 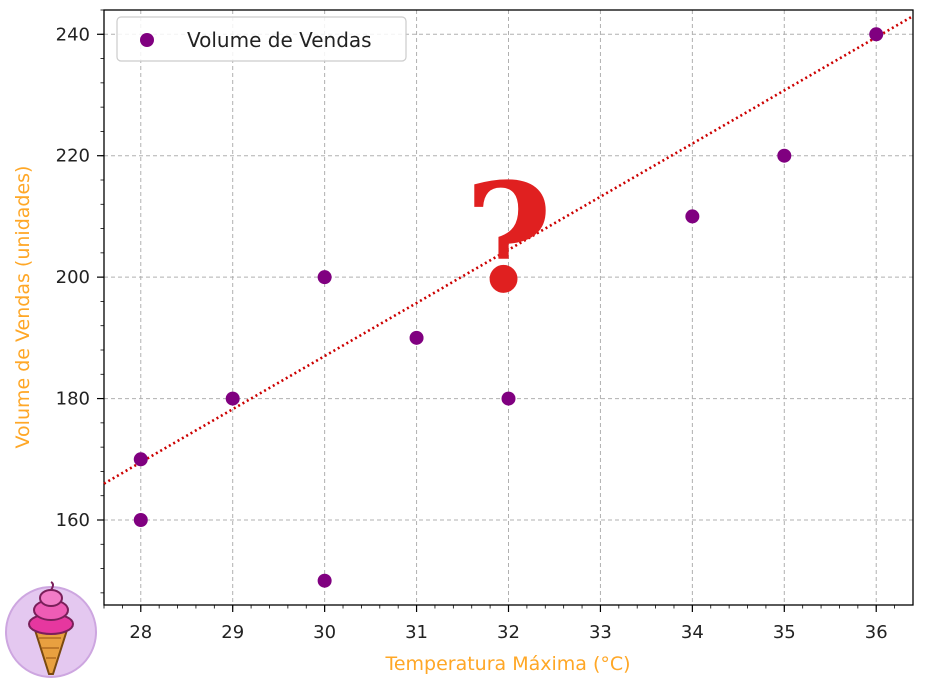 I want to click on legend-marker, so click(x=147, y=40).